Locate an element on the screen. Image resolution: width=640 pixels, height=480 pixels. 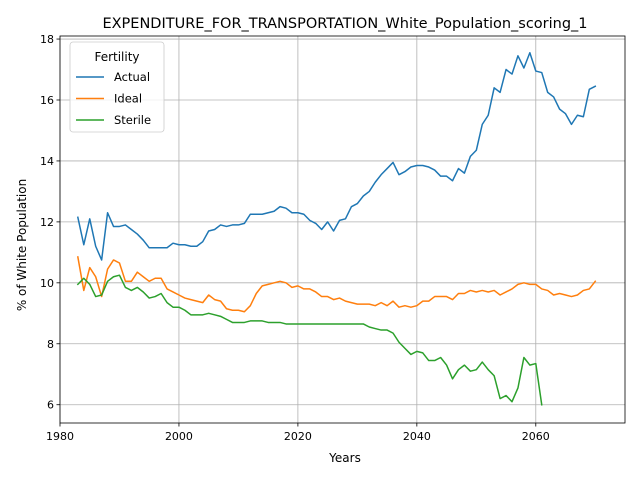
legend: Fertility Actual Ideal Sterile is located at coordinates (117, 87).